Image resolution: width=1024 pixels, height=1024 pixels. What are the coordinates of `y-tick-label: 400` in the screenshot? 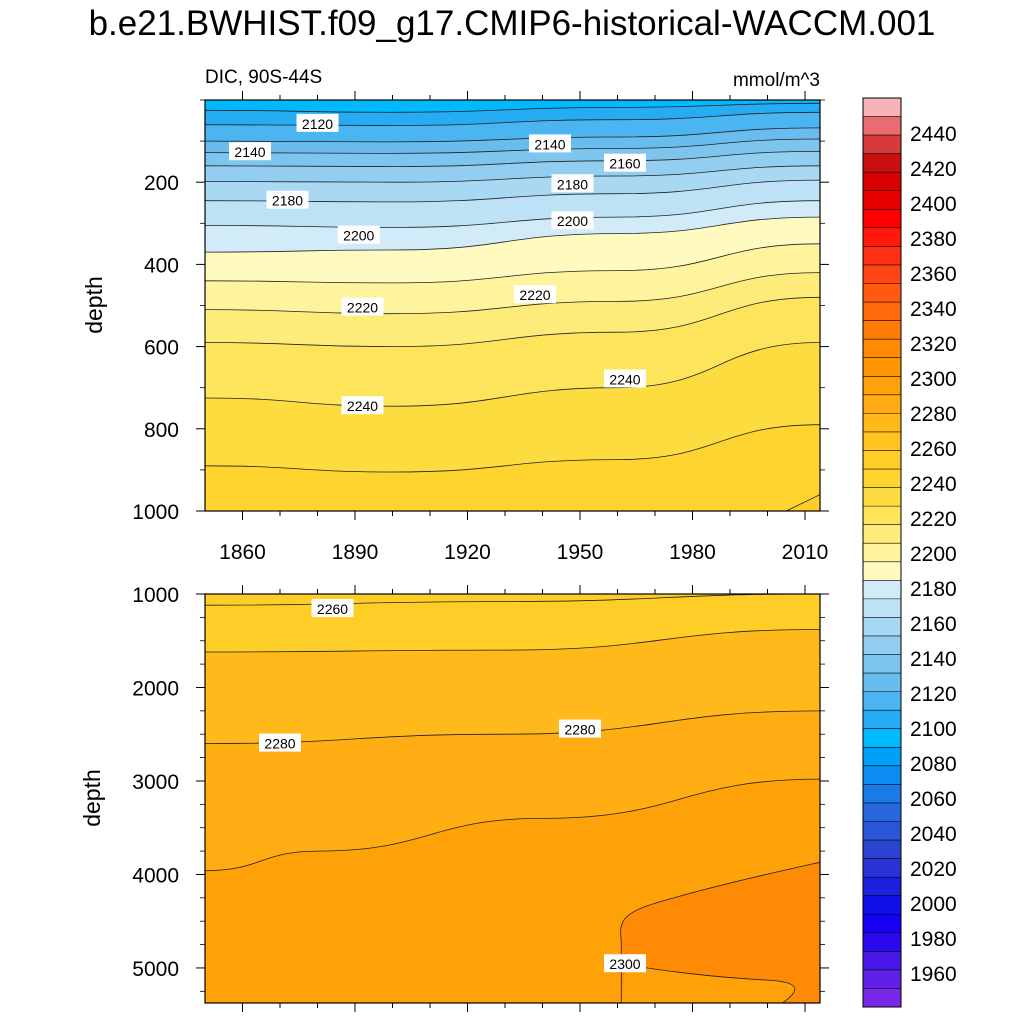 It's located at (161, 265).